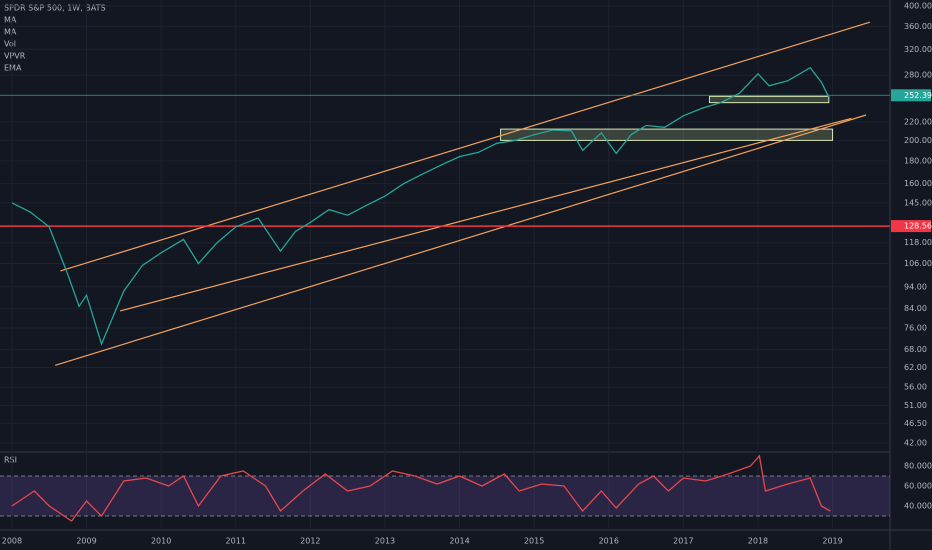  I want to click on x-tick-label: 2019, so click(832, 541).